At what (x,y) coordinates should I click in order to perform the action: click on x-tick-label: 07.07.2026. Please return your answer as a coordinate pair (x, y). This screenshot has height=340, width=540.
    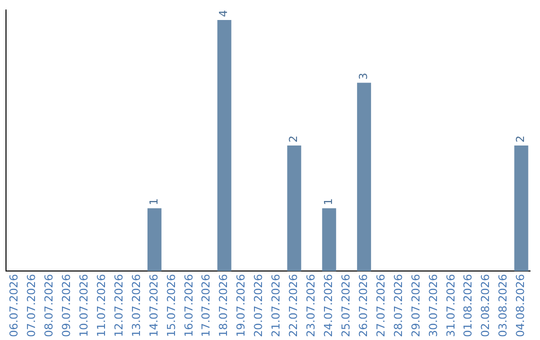
    Looking at the image, I should click on (31, 306).